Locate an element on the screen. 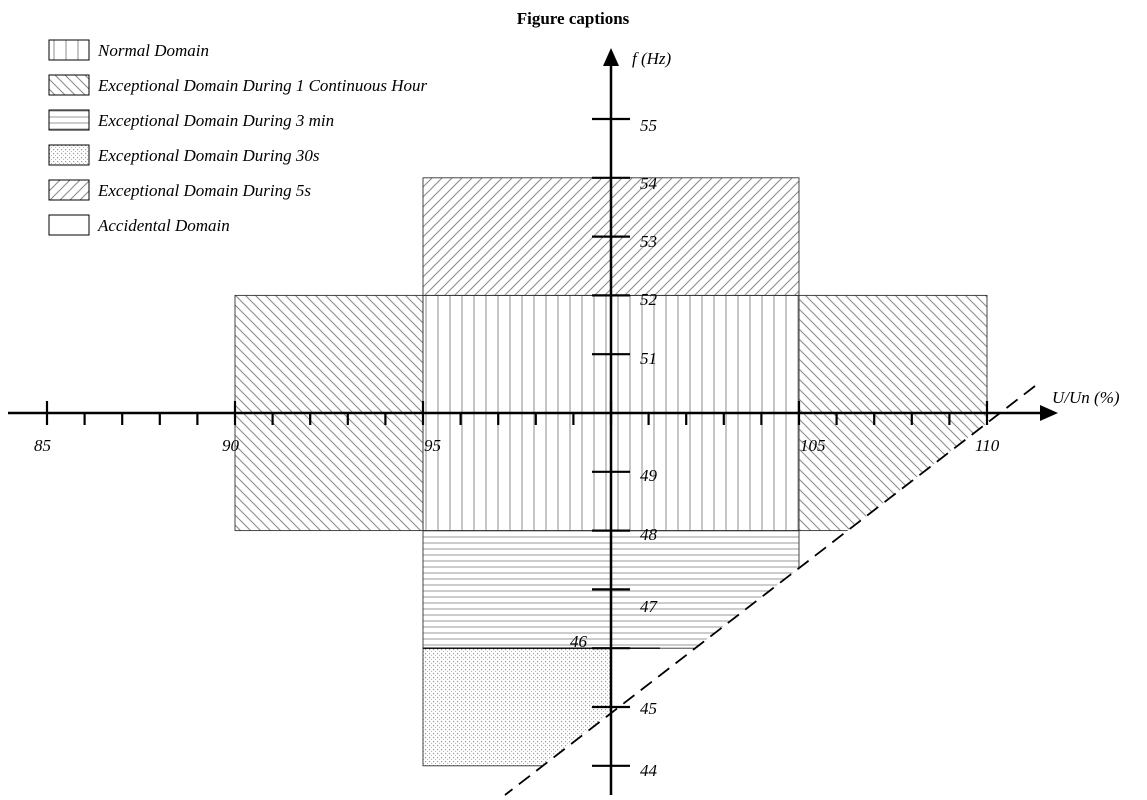 Image resolution: width=1147 pixels, height=800 pixels. legend-swatch-normal is located at coordinates (69, 50).